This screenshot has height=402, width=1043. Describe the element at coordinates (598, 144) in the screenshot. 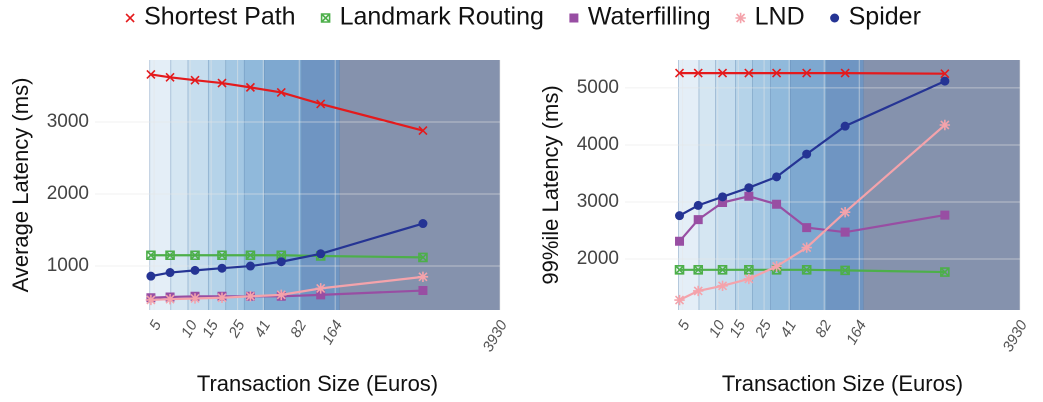

I see `y-tick-label: 4000` at that location.